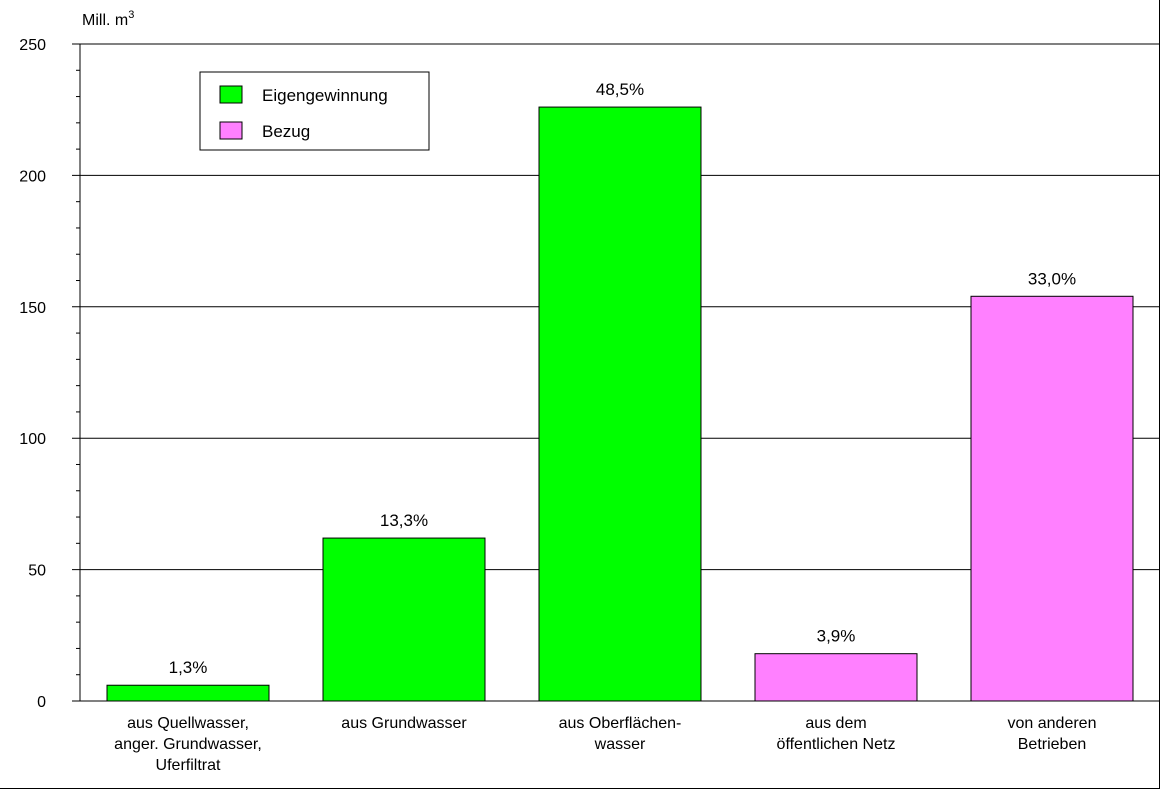 This screenshot has width=1161, height=794. Describe the element at coordinates (1052, 278) in the screenshot. I see `data-label-5: 33,0%` at that location.